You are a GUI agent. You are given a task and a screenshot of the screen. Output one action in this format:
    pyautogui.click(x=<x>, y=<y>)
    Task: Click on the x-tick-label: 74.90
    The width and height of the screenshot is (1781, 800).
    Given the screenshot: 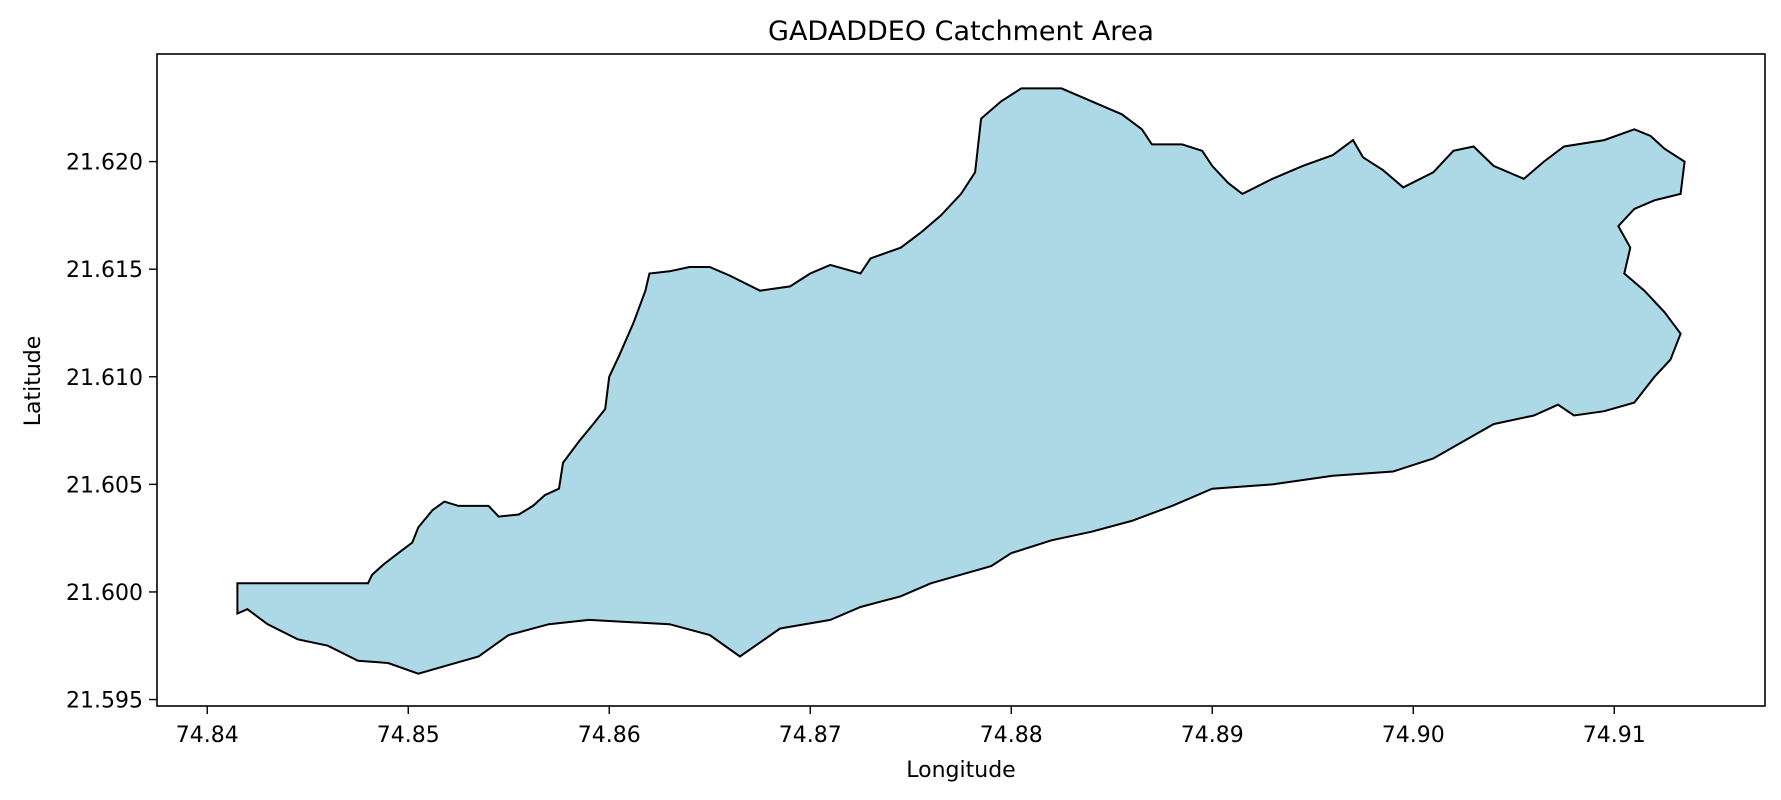 What is the action you would take?
    pyautogui.click(x=1413, y=735)
    